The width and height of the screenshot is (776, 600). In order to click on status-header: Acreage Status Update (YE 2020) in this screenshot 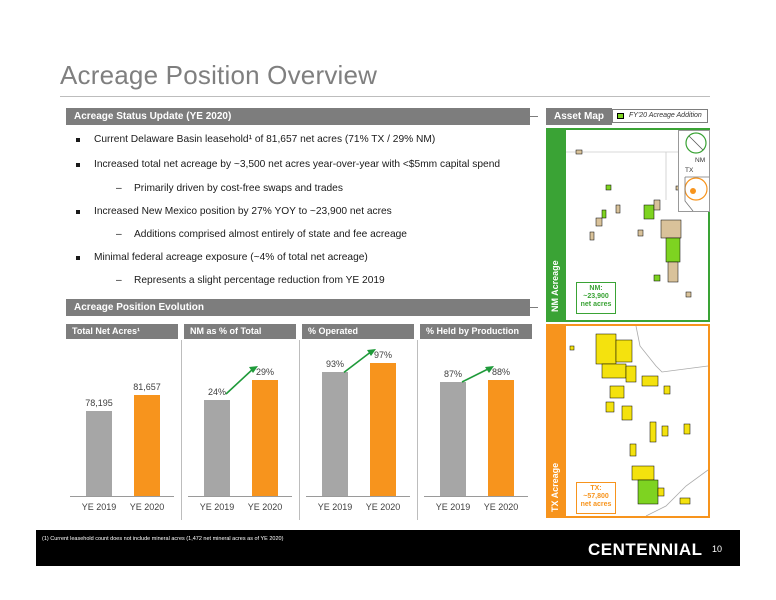, I will do `click(298, 116)`.